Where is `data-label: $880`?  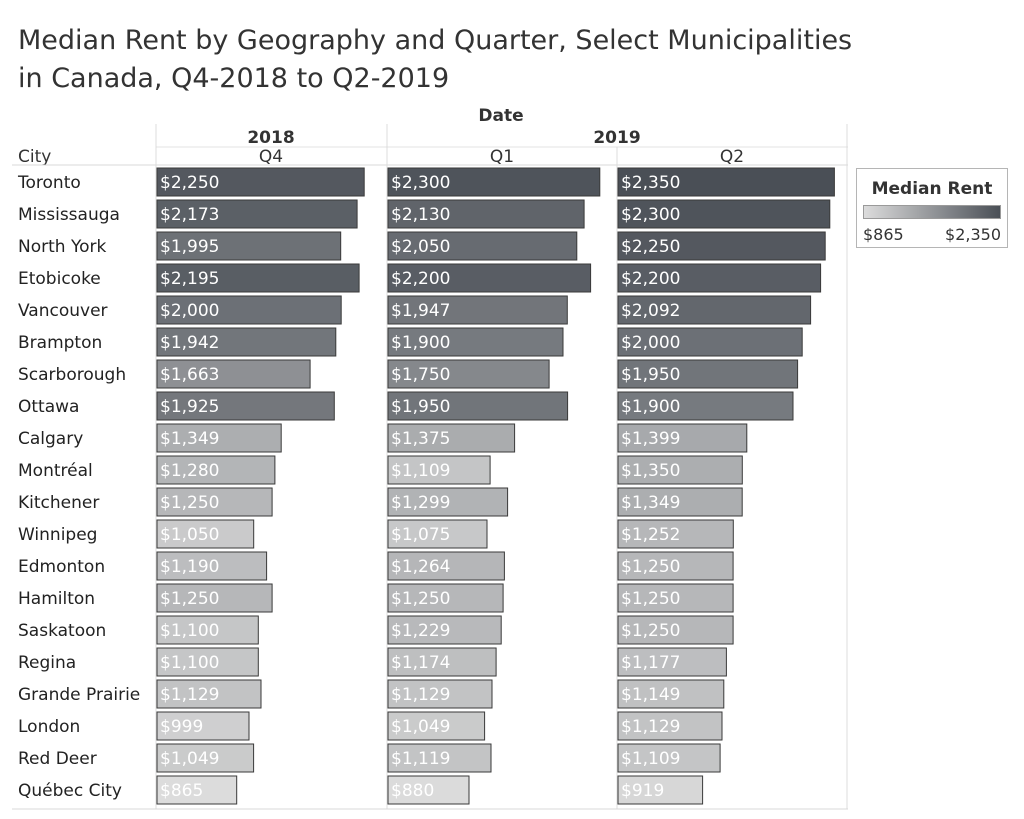 data-label: $880 is located at coordinates (412, 791).